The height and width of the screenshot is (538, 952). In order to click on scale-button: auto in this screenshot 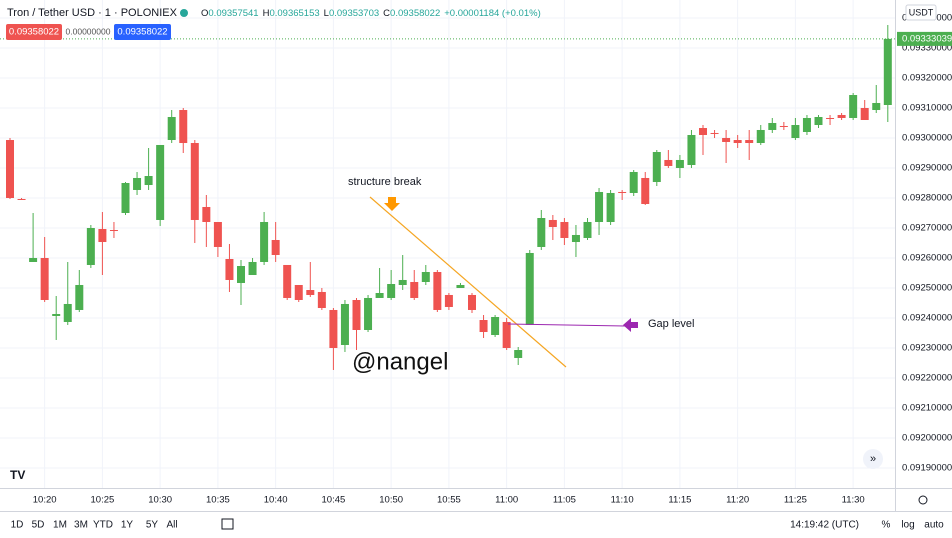, I will do `click(934, 525)`.